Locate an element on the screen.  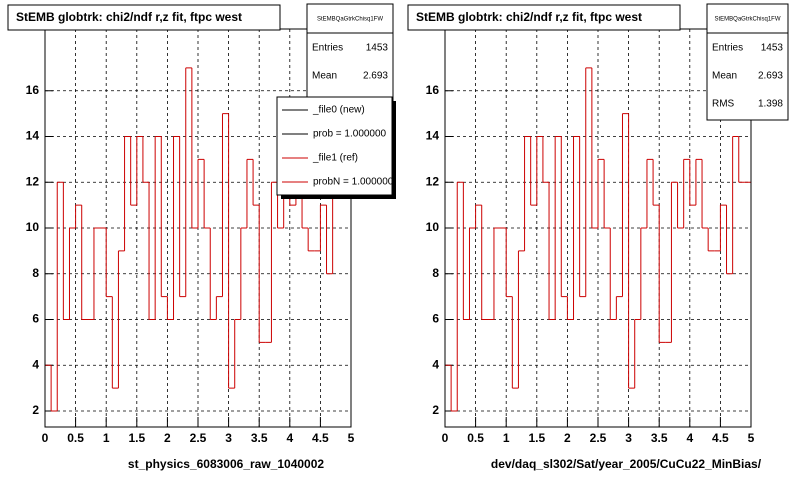
stats-label: RMS is located at coordinates (723, 104).